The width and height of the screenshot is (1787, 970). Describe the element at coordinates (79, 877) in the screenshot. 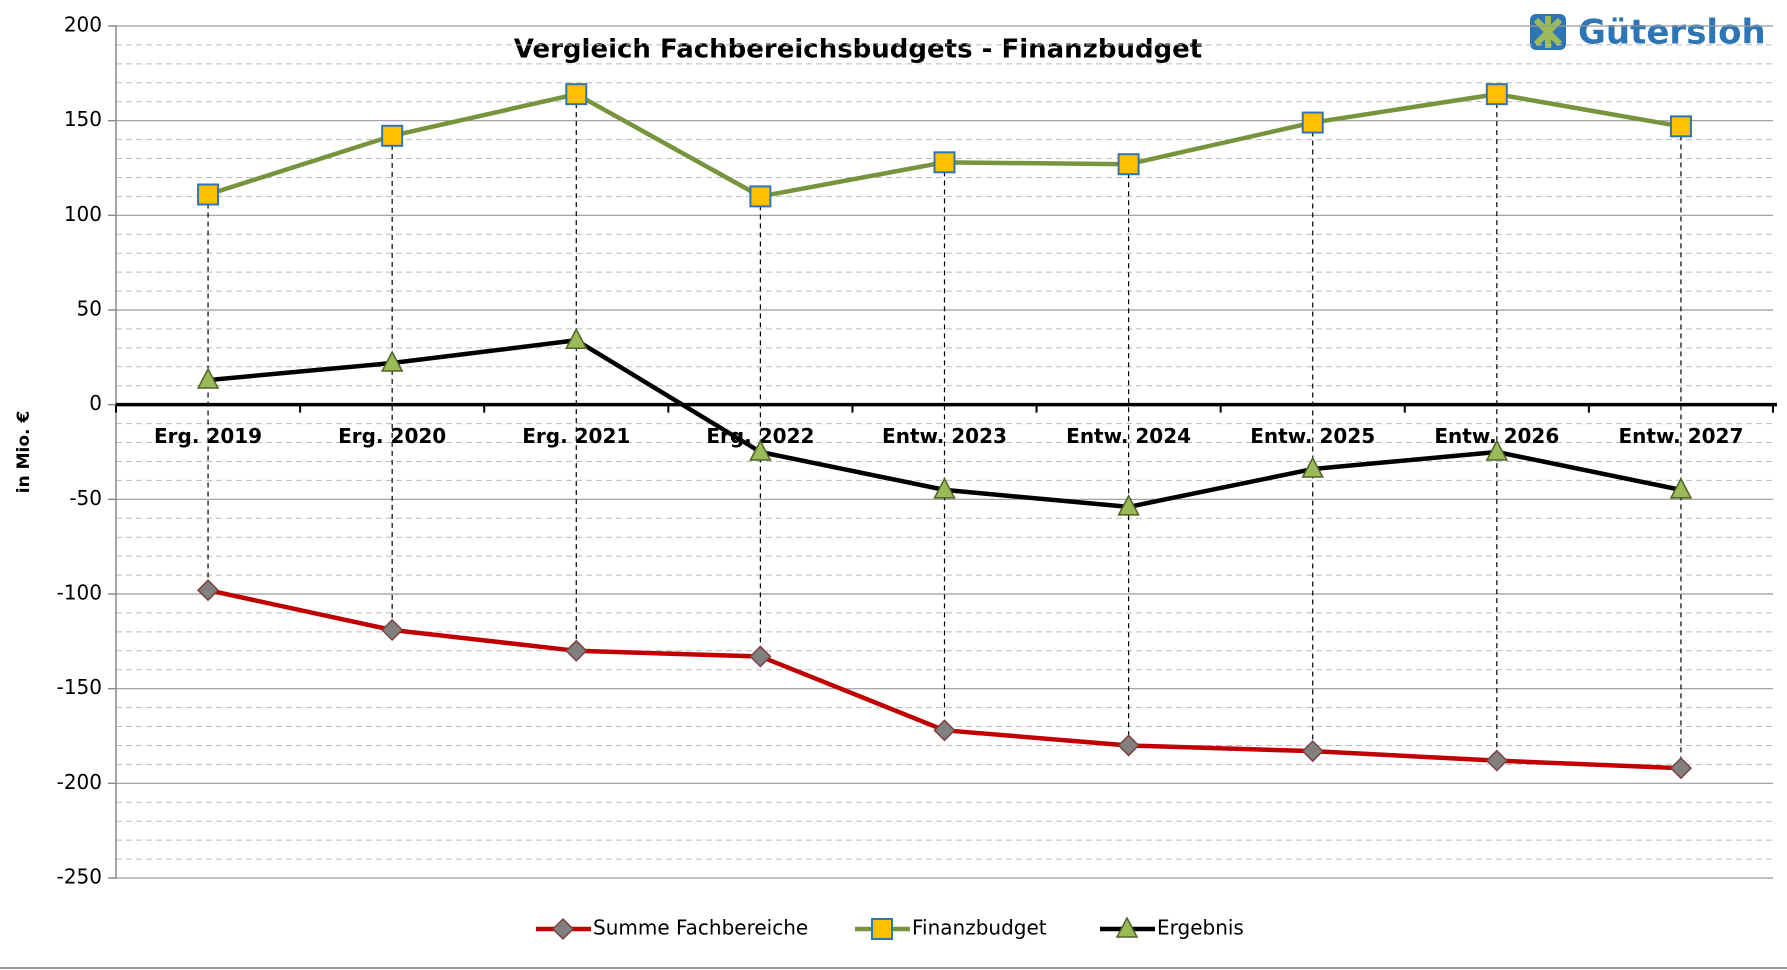

I see `y-tick-label: -250` at that location.